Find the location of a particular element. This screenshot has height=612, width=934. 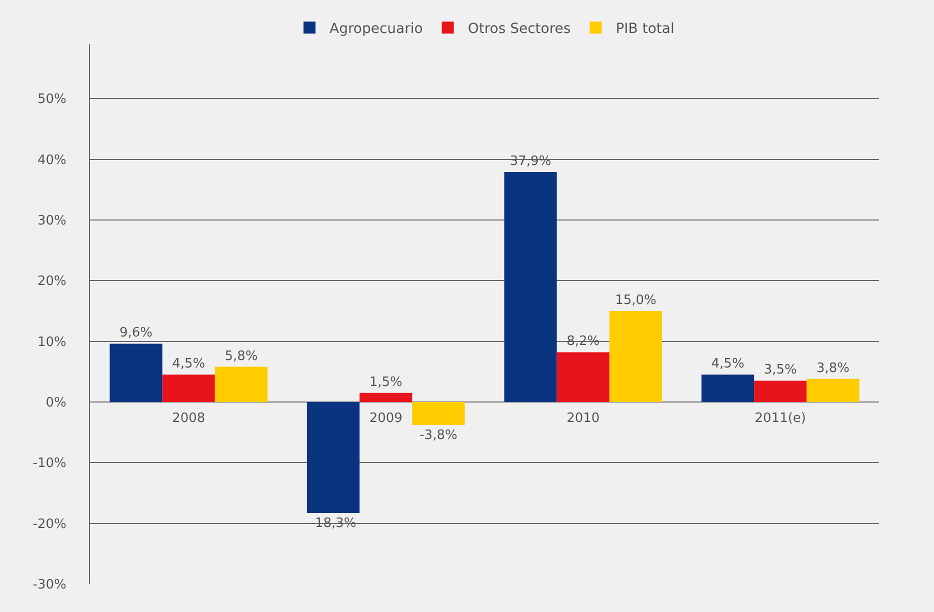

x-tick-label: 2010 is located at coordinates (583, 418).